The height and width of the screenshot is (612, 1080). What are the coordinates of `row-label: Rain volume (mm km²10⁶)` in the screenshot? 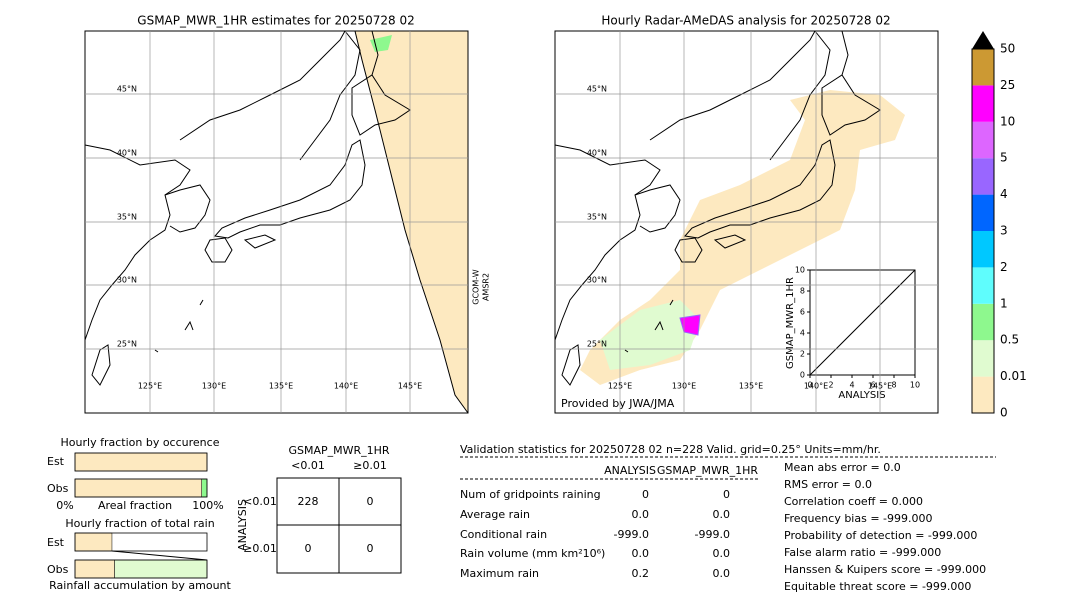 It's located at (532, 553).